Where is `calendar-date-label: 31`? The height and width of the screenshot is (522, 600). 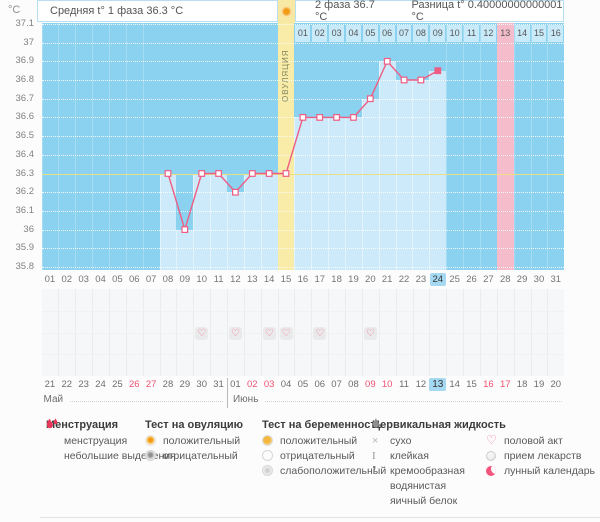 calendar-date-label: 31 is located at coordinates (218, 384).